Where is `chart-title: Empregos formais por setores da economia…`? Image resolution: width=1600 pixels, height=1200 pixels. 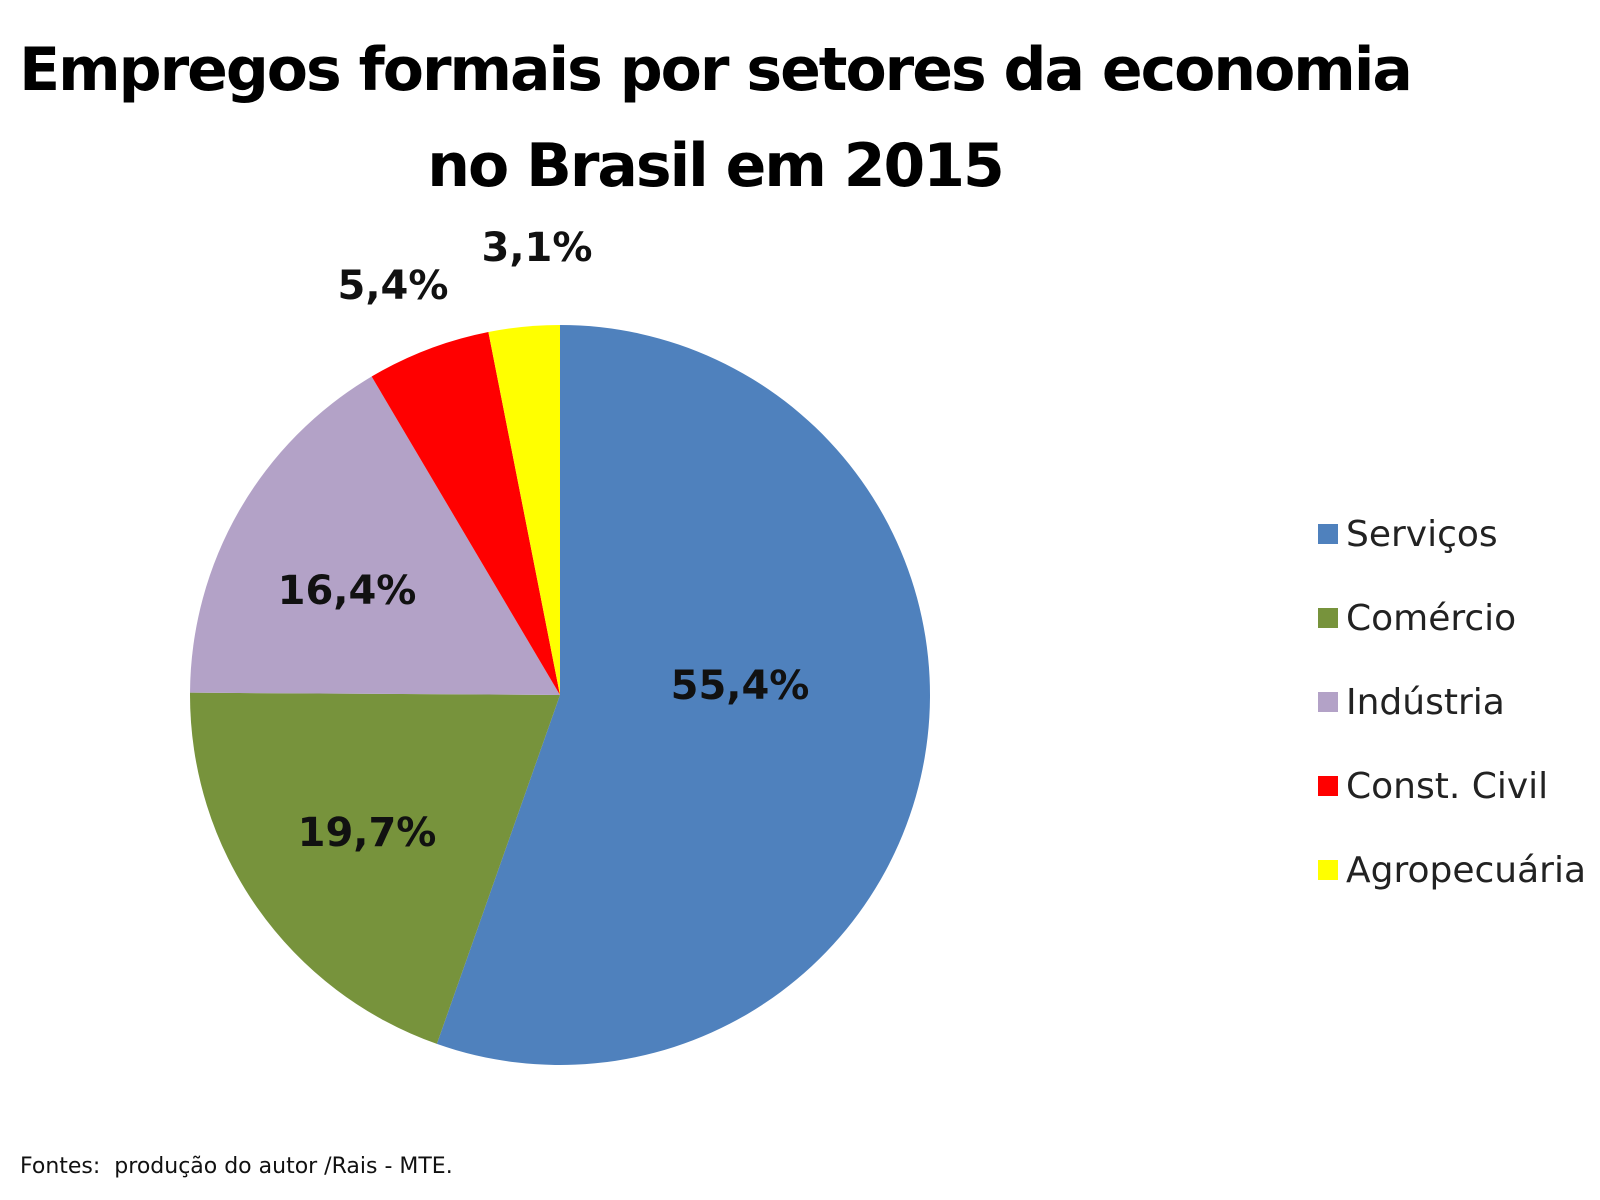
chart-title: Empregos formais por setores da economia… is located at coordinates (715, 118).